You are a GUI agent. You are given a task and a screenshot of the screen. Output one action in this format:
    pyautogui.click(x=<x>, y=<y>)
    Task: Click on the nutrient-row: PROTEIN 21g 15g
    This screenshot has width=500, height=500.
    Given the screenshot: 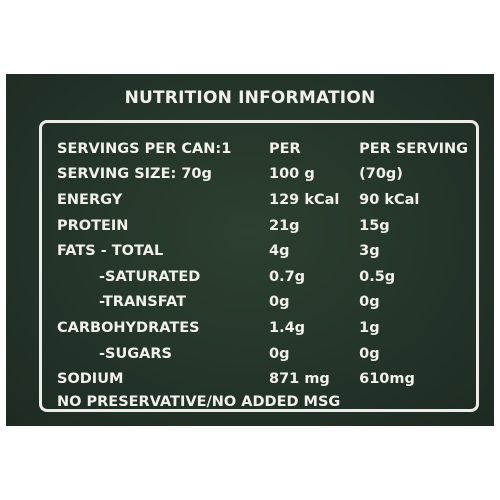 What is the action you would take?
    pyautogui.click(x=266, y=226)
    